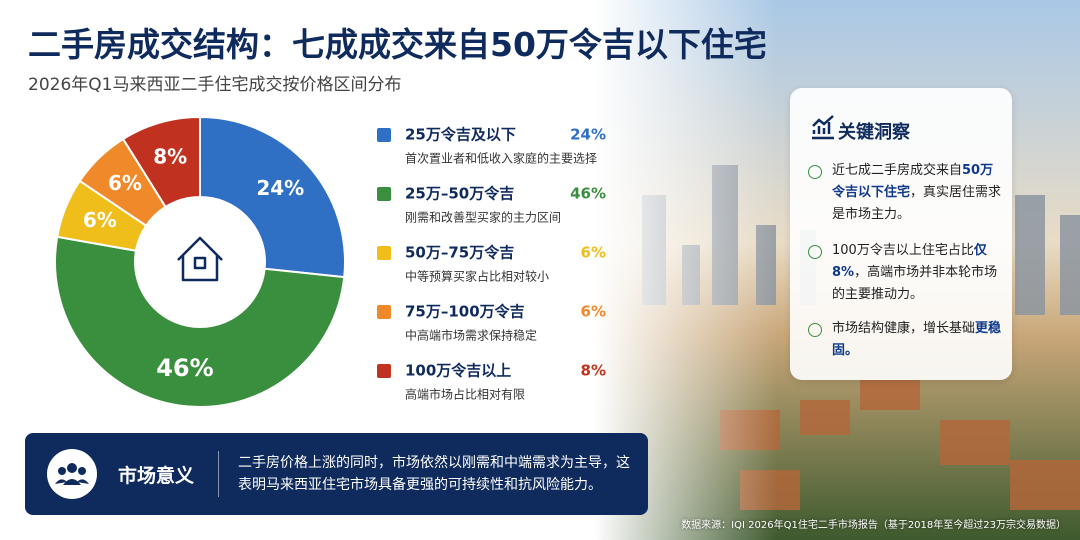 The width and height of the screenshot is (1080, 540). What do you see at coordinates (823, 127) in the screenshot?
I see `chart-icon` at bounding box center [823, 127].